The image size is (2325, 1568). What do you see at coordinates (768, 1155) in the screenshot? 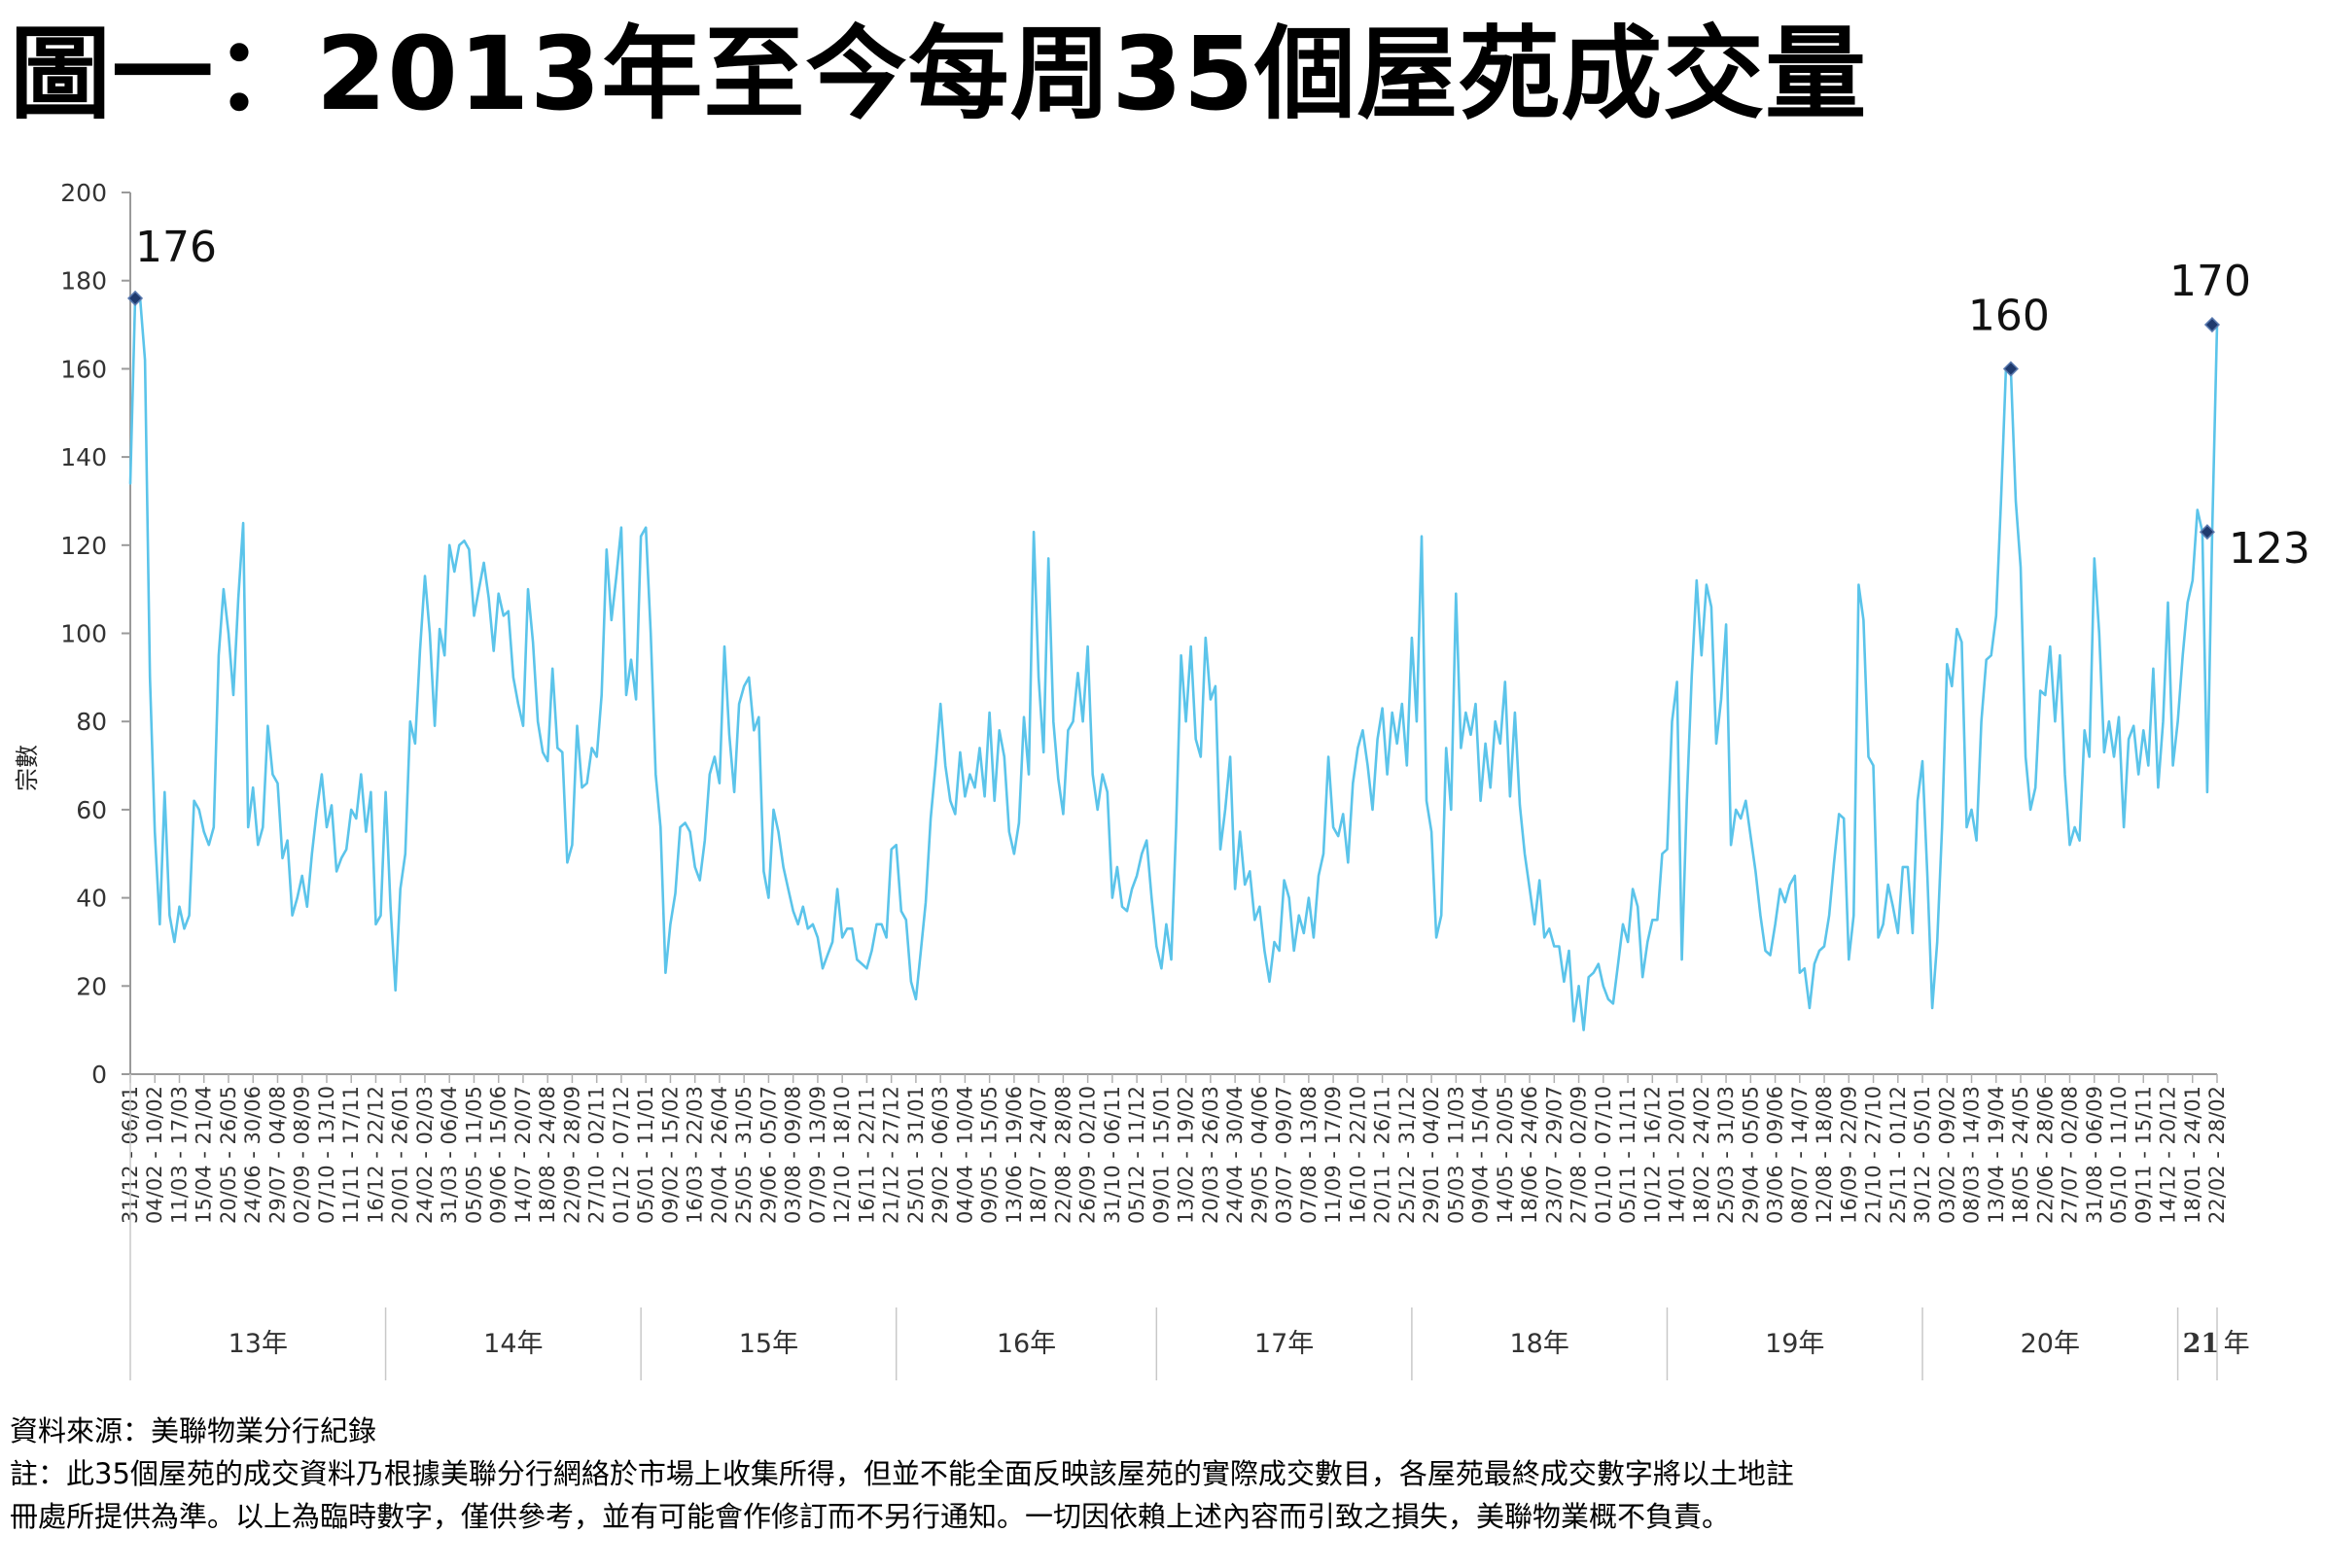
I see `x-tick-label: 29/06 - 05/07` at bounding box center [768, 1155].